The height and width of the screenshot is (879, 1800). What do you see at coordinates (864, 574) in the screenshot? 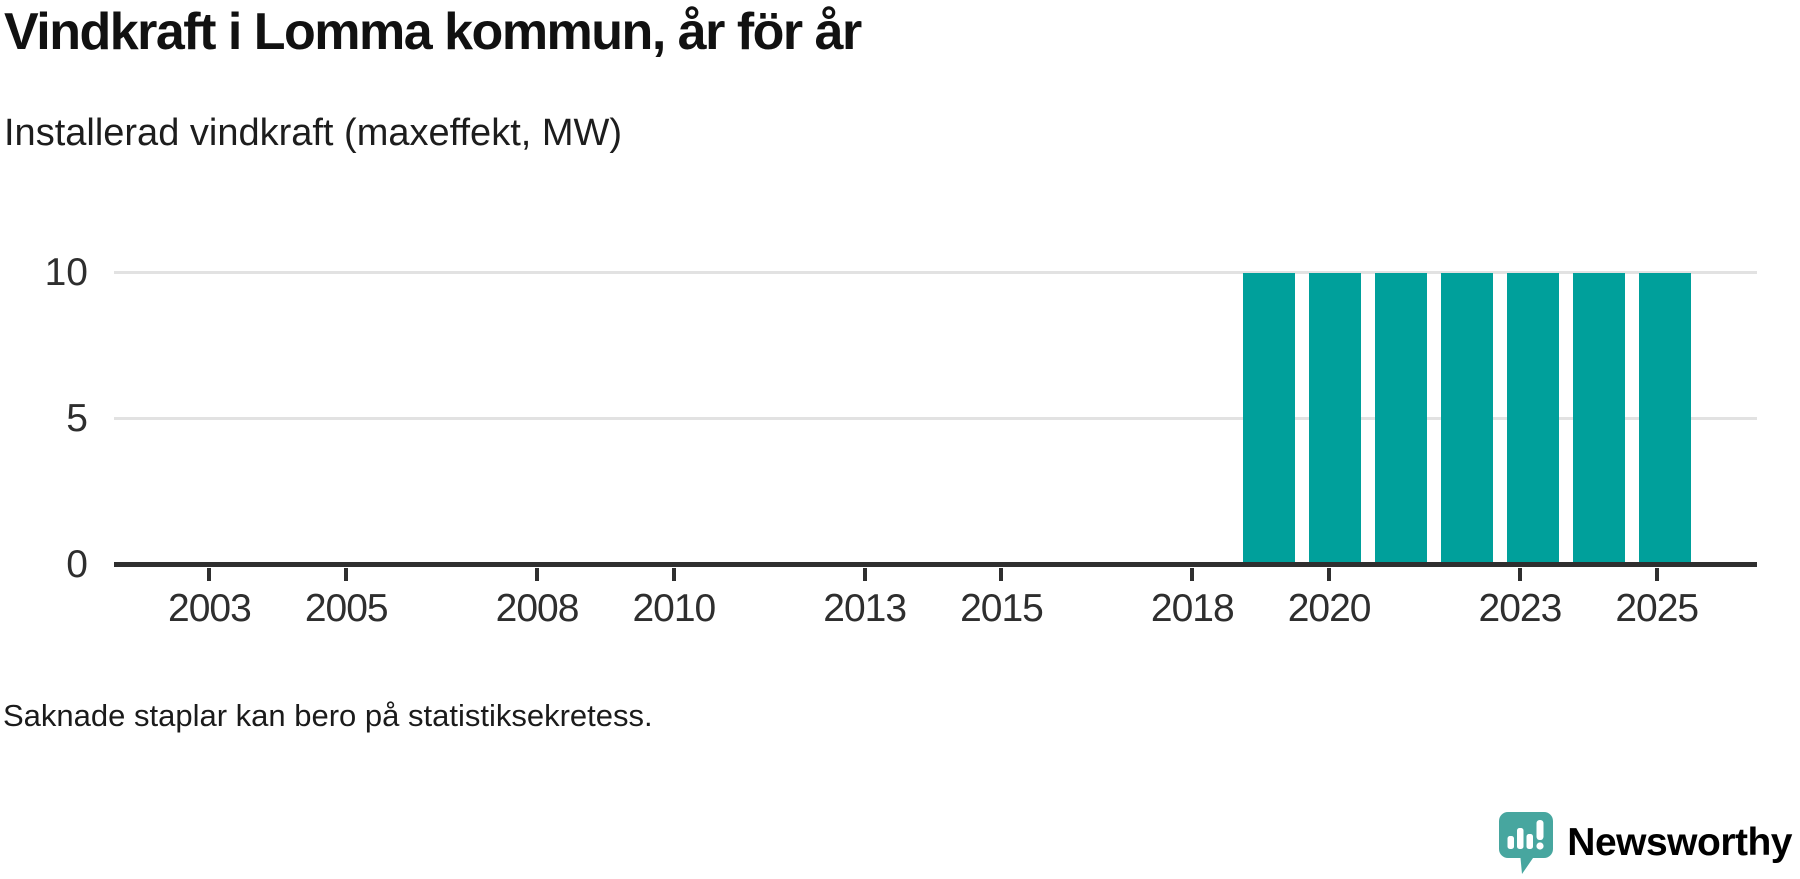
I see `x-tick-2013` at bounding box center [864, 574].